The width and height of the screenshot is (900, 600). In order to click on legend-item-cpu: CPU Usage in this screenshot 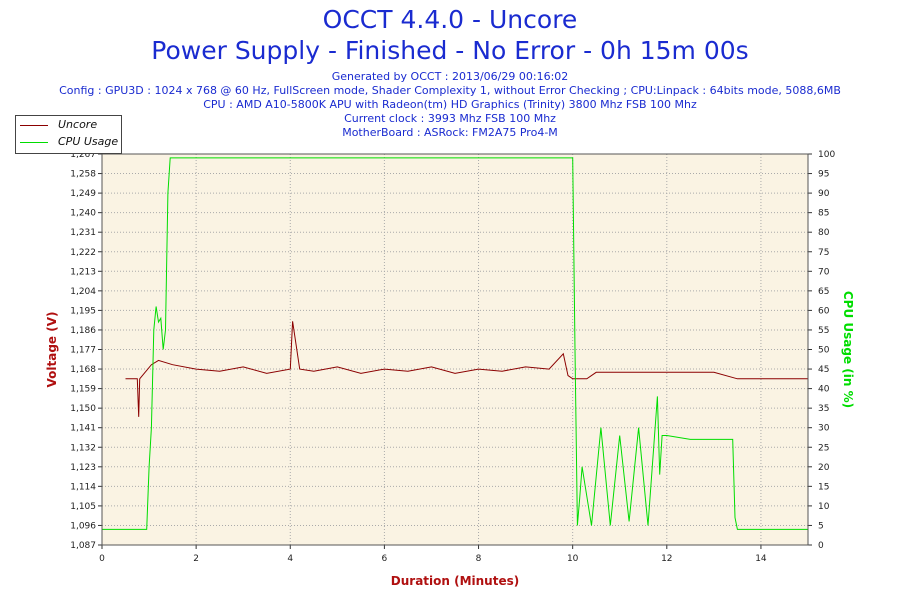, I will do `click(70, 143)`.